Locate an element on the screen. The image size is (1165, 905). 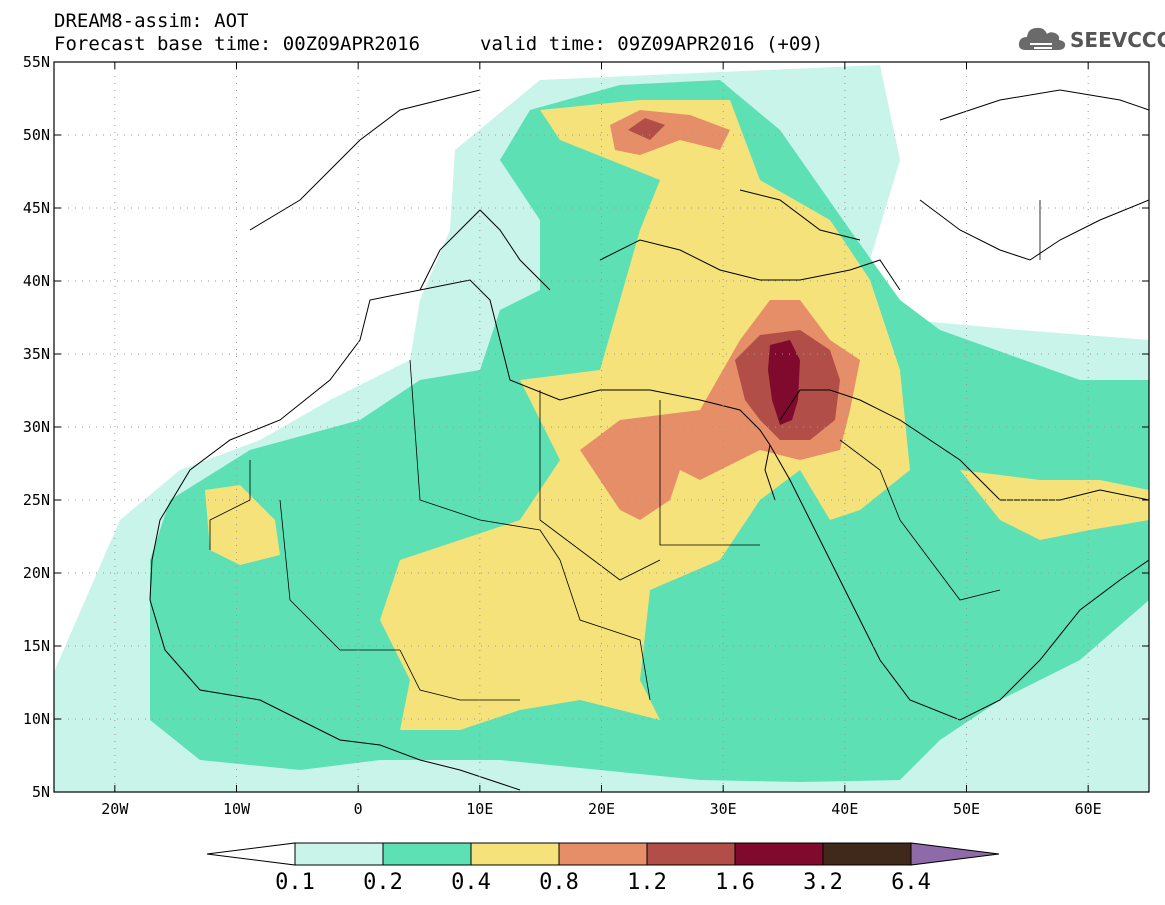
colorbar-tick-label: 0.4 is located at coordinates (471, 882).